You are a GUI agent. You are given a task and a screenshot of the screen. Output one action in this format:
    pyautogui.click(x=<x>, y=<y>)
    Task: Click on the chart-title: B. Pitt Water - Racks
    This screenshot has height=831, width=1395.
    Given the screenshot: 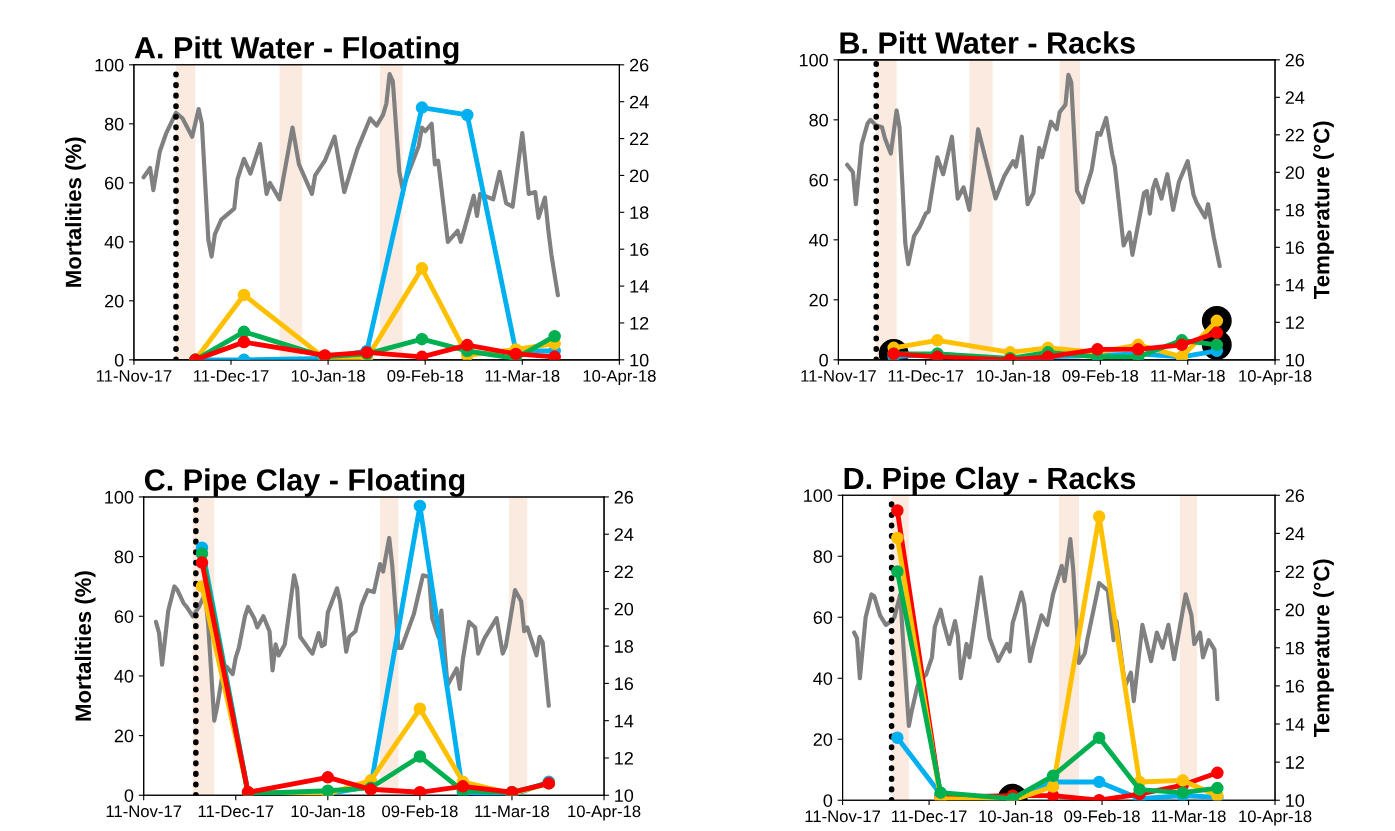 What is the action you would take?
    pyautogui.click(x=987, y=42)
    